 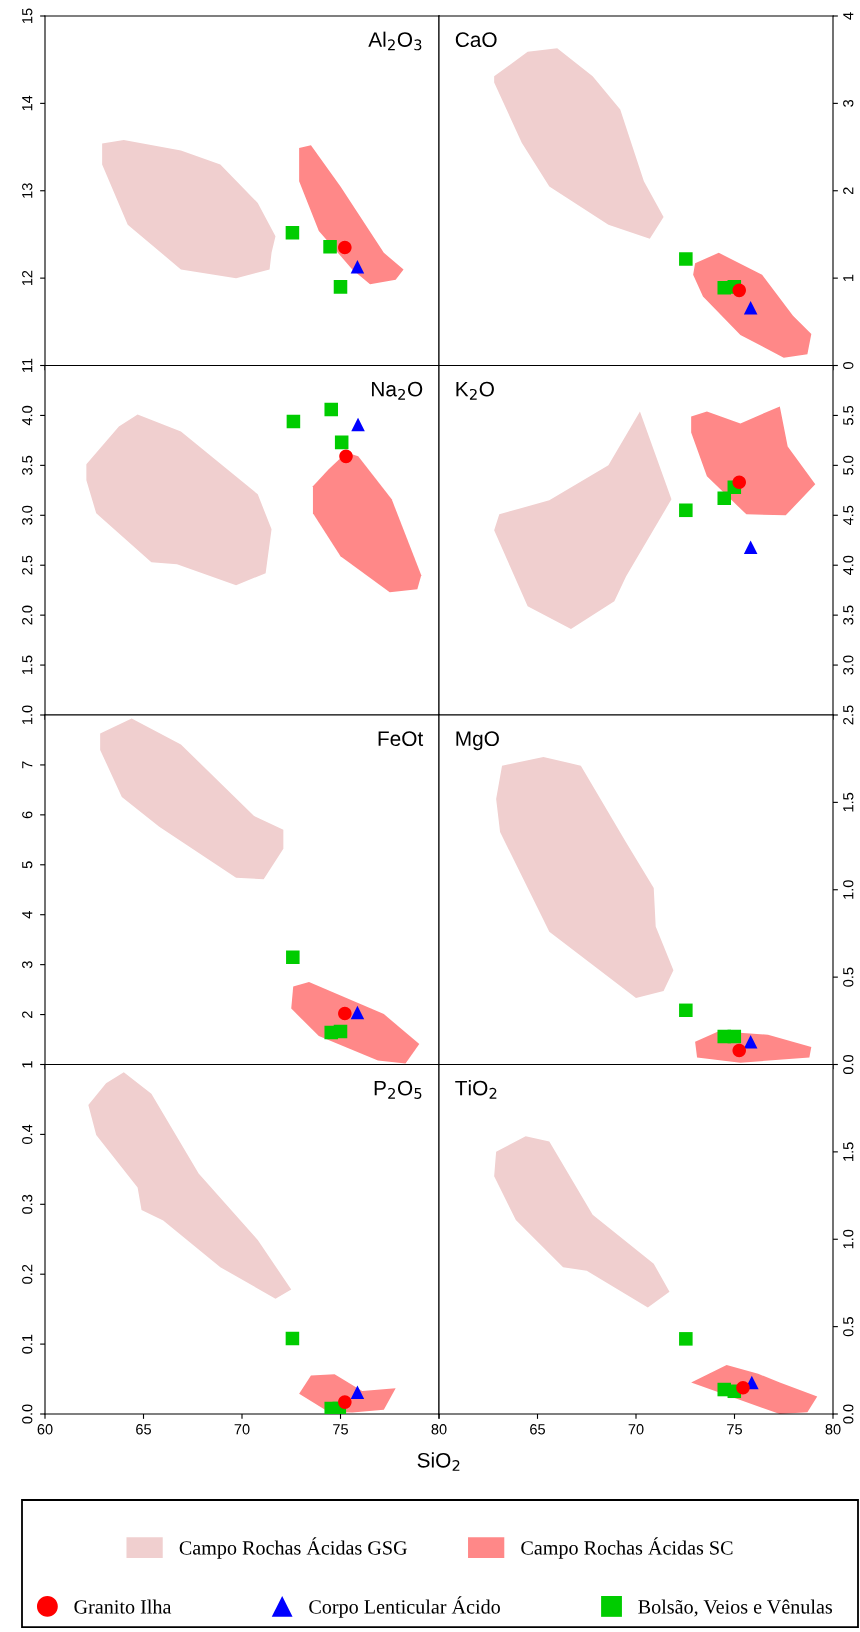 What do you see at coordinates (397, 390) in the screenshot?
I see `text: Na$_{2}$O` at bounding box center [397, 390].